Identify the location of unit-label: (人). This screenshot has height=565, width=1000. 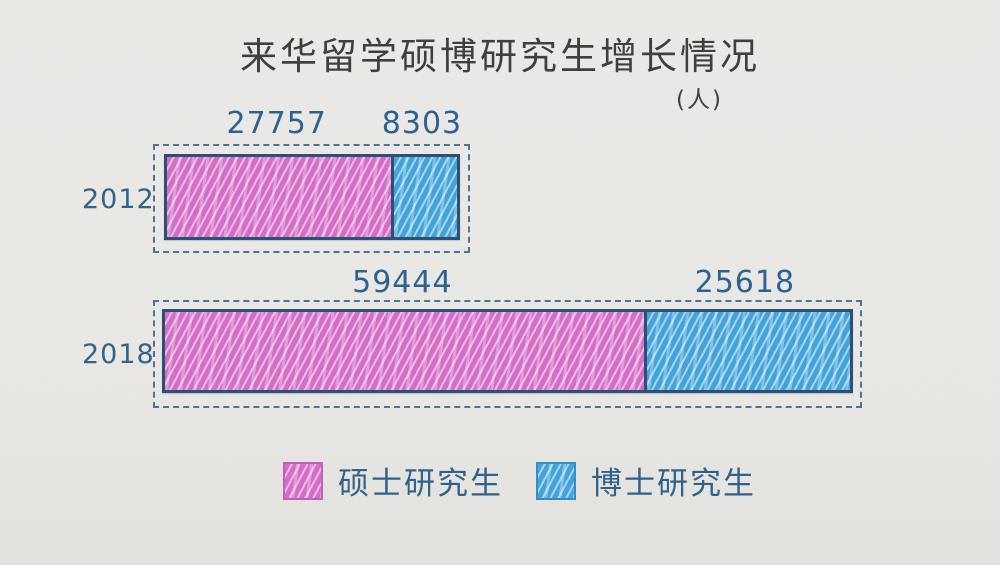
(699, 100).